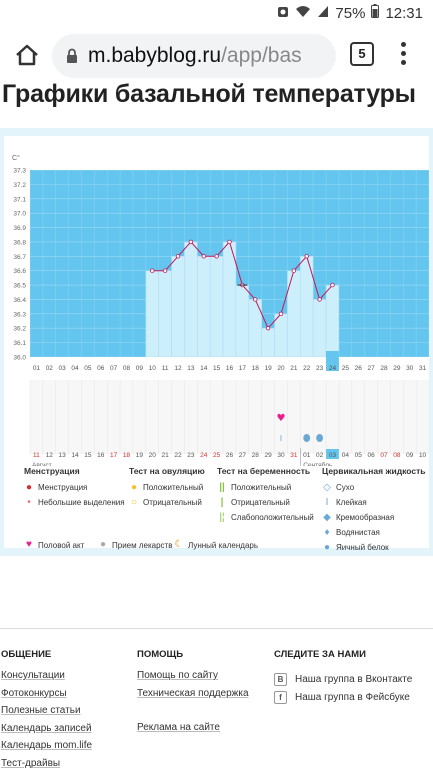  What do you see at coordinates (307, 455) in the screenshot?
I see `cycle-tick-label: 01` at bounding box center [307, 455].